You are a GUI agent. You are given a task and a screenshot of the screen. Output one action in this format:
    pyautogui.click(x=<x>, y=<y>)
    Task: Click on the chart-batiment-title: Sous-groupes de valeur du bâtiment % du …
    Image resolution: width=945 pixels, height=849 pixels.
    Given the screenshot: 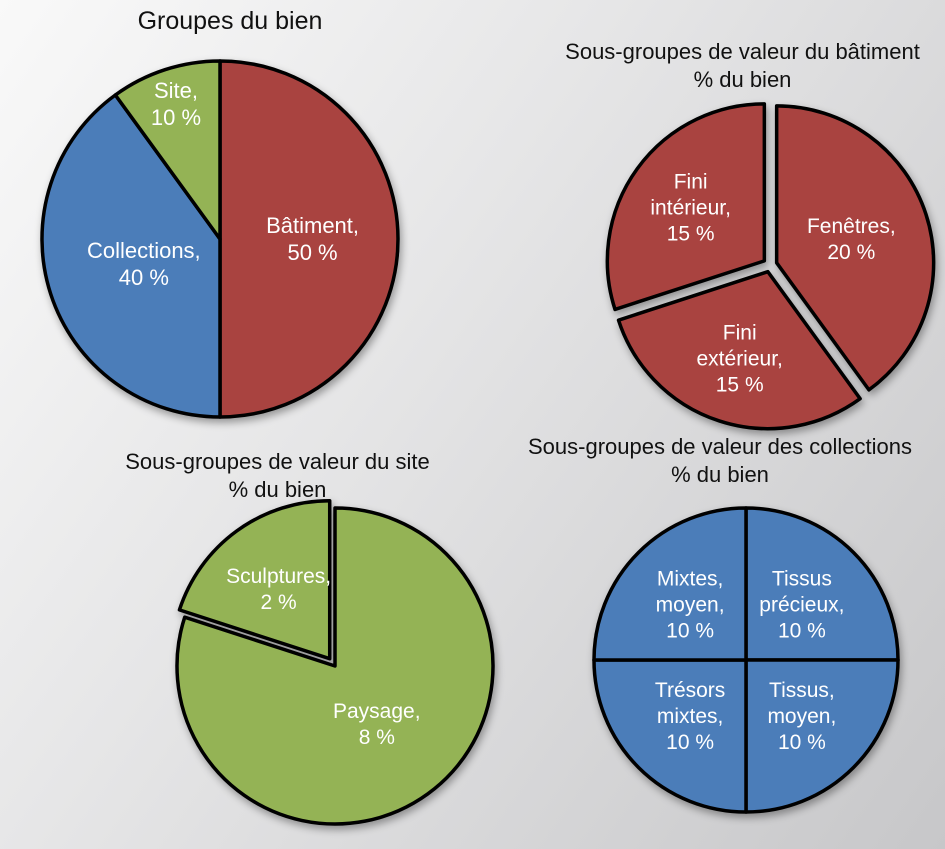 What is the action you would take?
    pyautogui.click(x=742, y=65)
    